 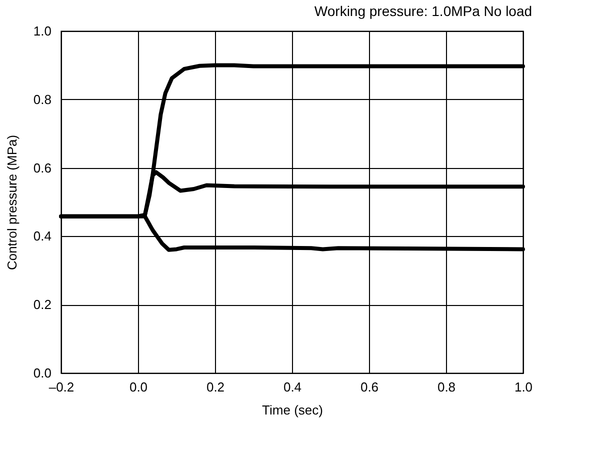 What do you see at coordinates (215, 387) in the screenshot?
I see `x-tick-label: 0.2` at bounding box center [215, 387].